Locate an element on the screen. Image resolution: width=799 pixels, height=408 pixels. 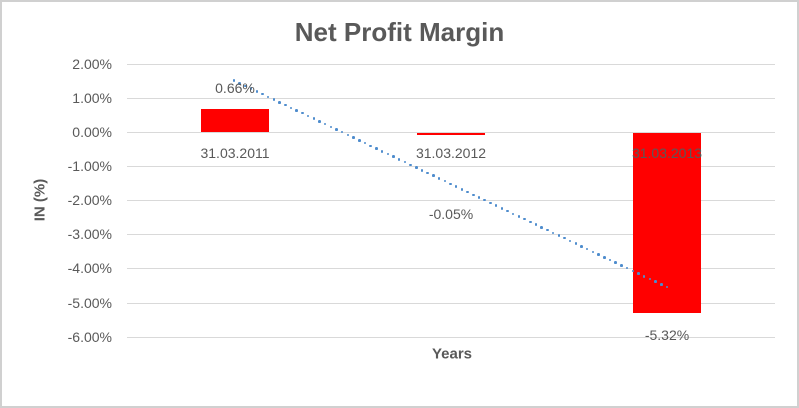
data-label: -0.05% is located at coordinates (451, 214).